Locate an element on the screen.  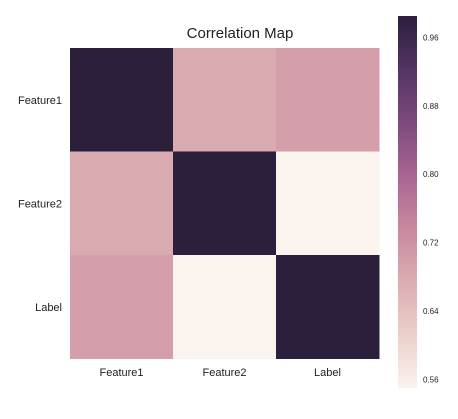
heatmap-cell-r2-c2 is located at coordinates (328, 307).